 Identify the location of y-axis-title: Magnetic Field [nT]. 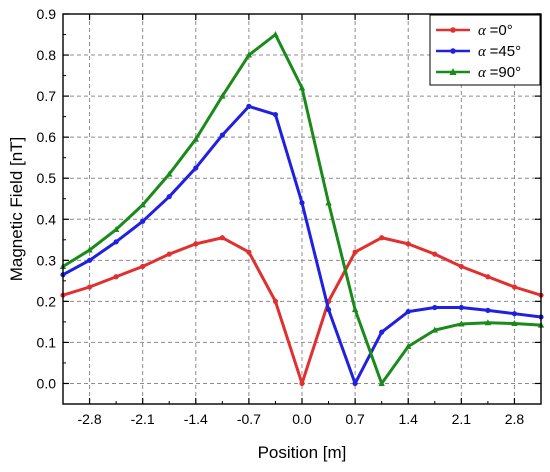
(16, 209).